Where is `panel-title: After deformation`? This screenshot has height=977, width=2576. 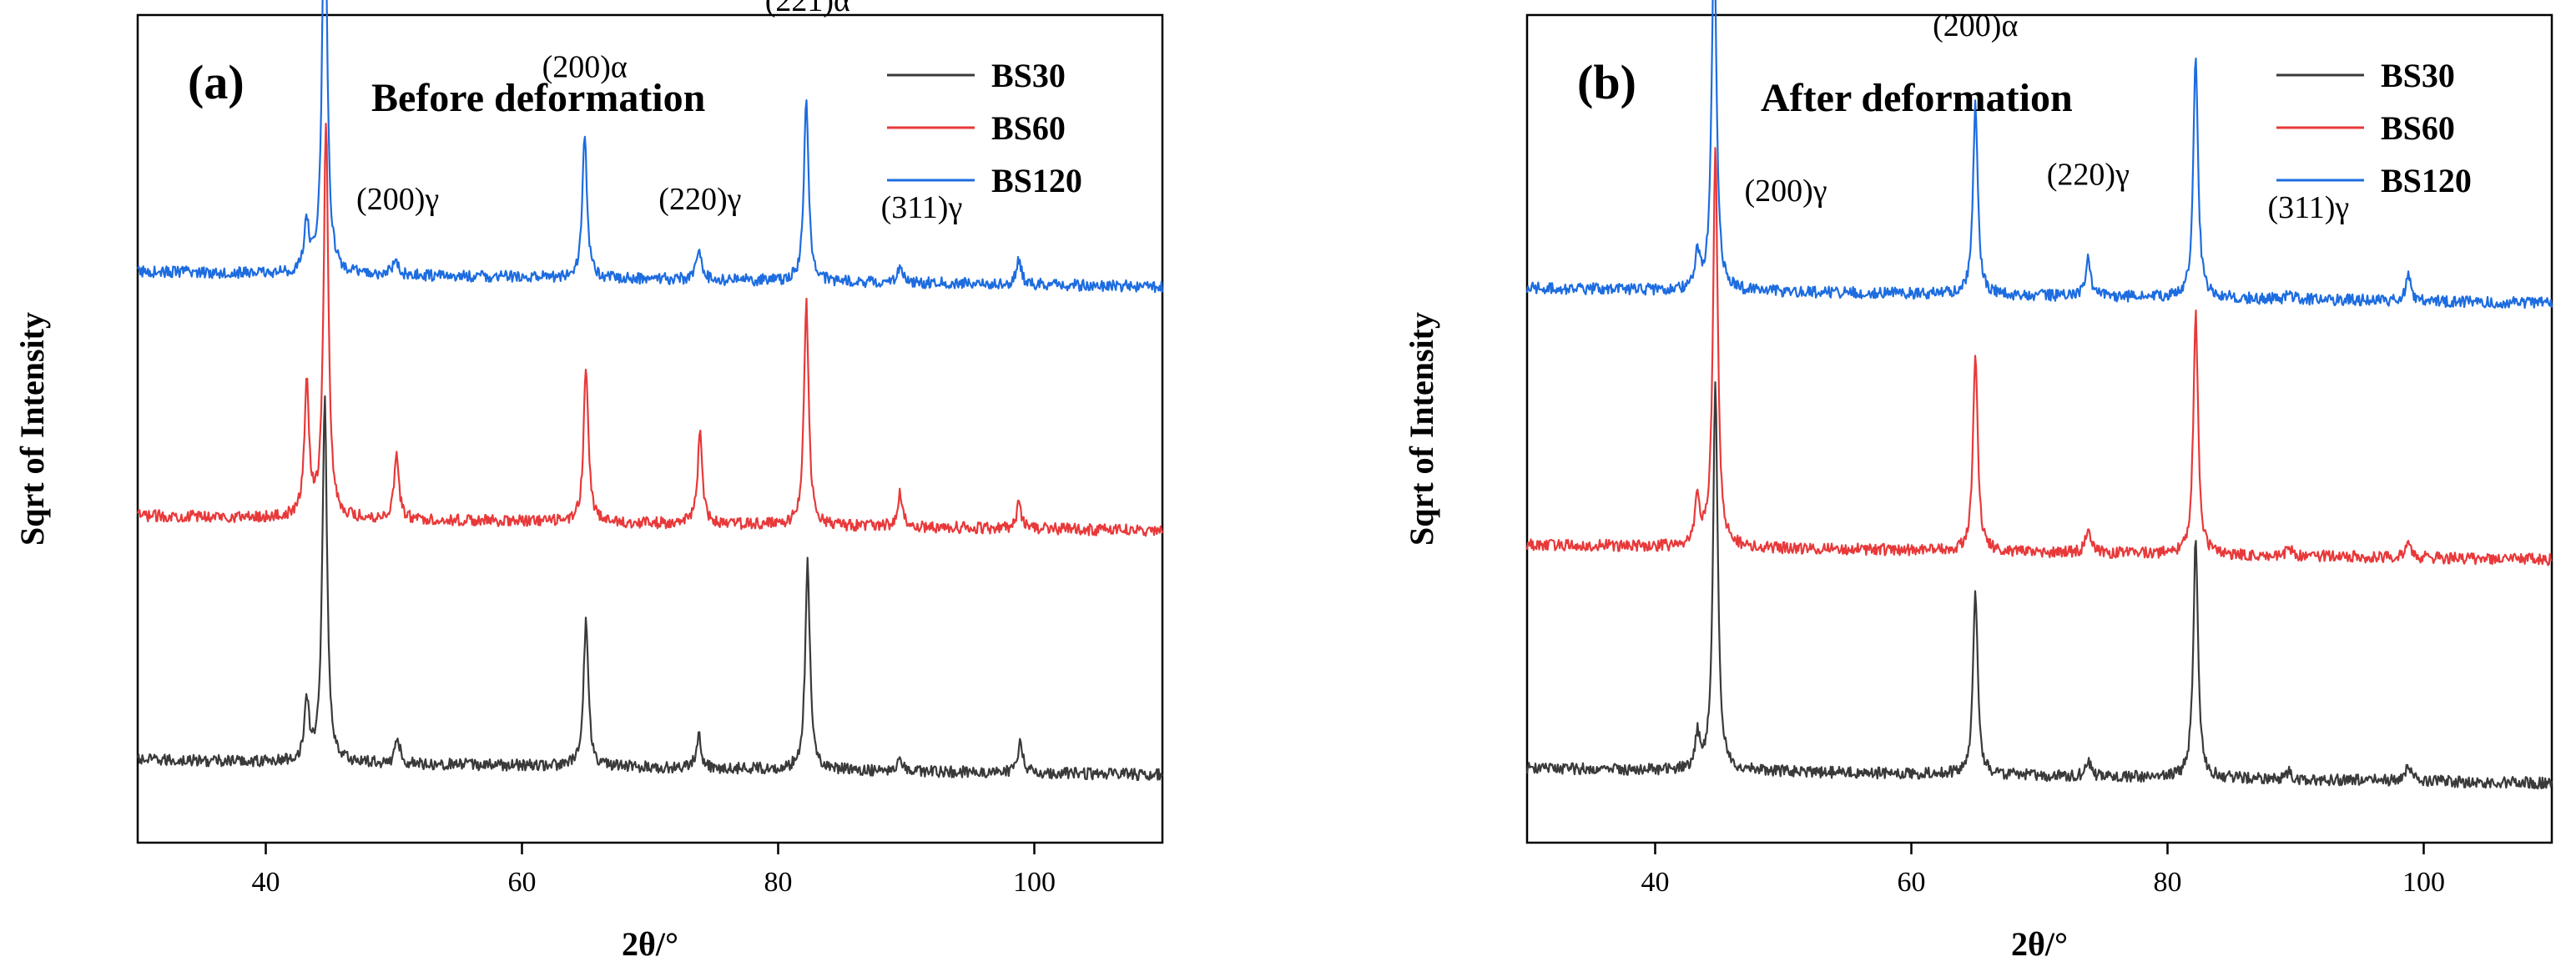 panel-title: After deformation is located at coordinates (1917, 98).